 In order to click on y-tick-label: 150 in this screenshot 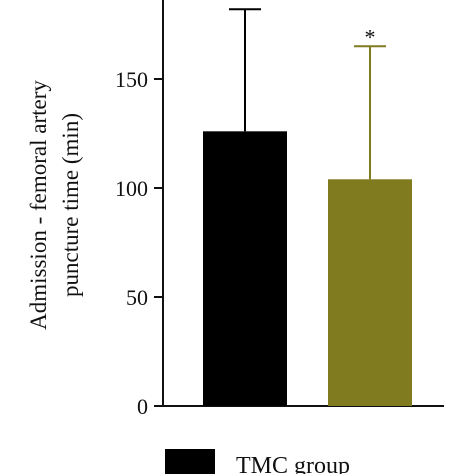, I will do `click(131, 79)`.